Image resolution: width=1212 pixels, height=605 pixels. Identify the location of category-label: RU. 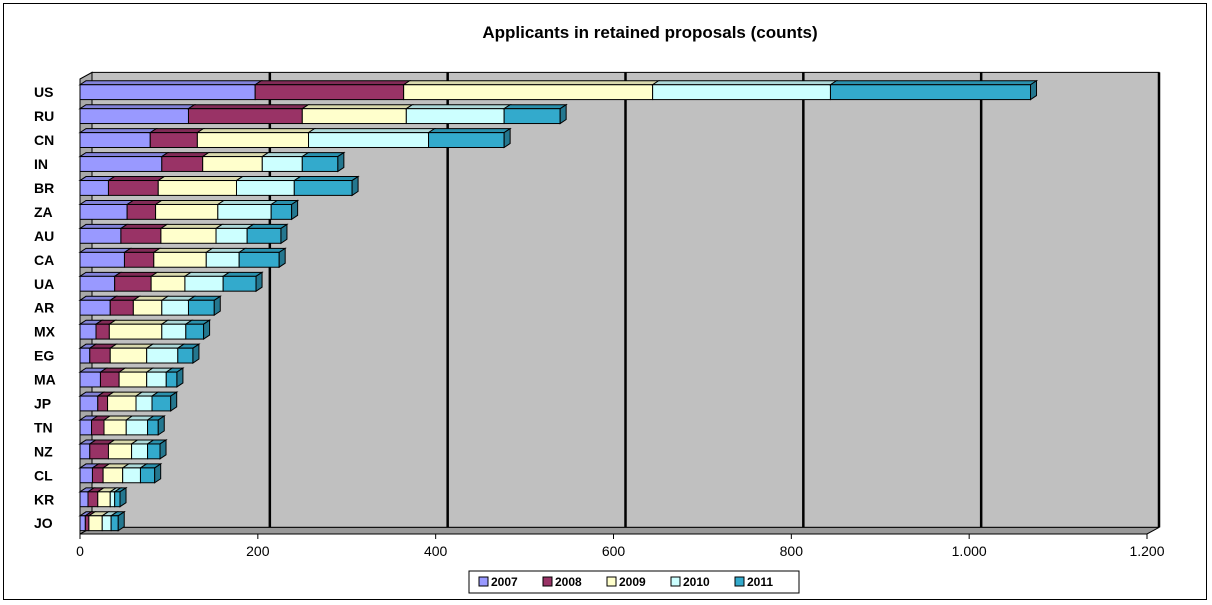
(44, 116).